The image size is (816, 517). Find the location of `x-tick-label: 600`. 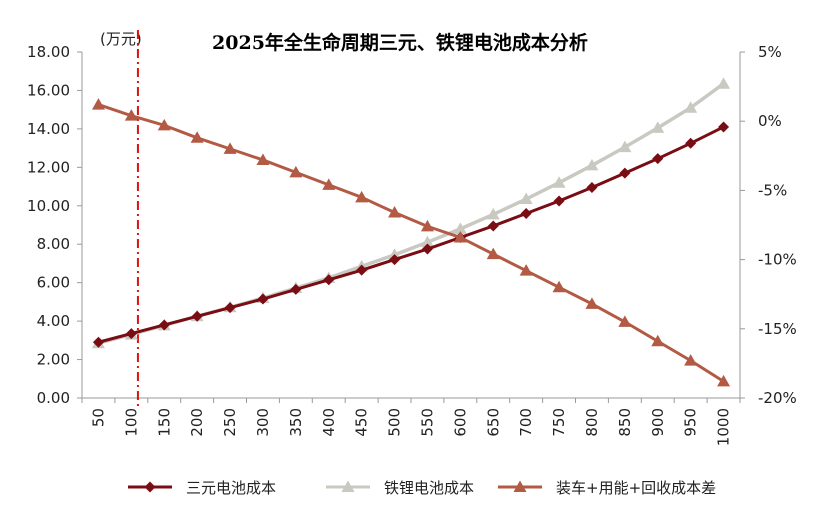

x-tick-label: 600 is located at coordinates (460, 422).